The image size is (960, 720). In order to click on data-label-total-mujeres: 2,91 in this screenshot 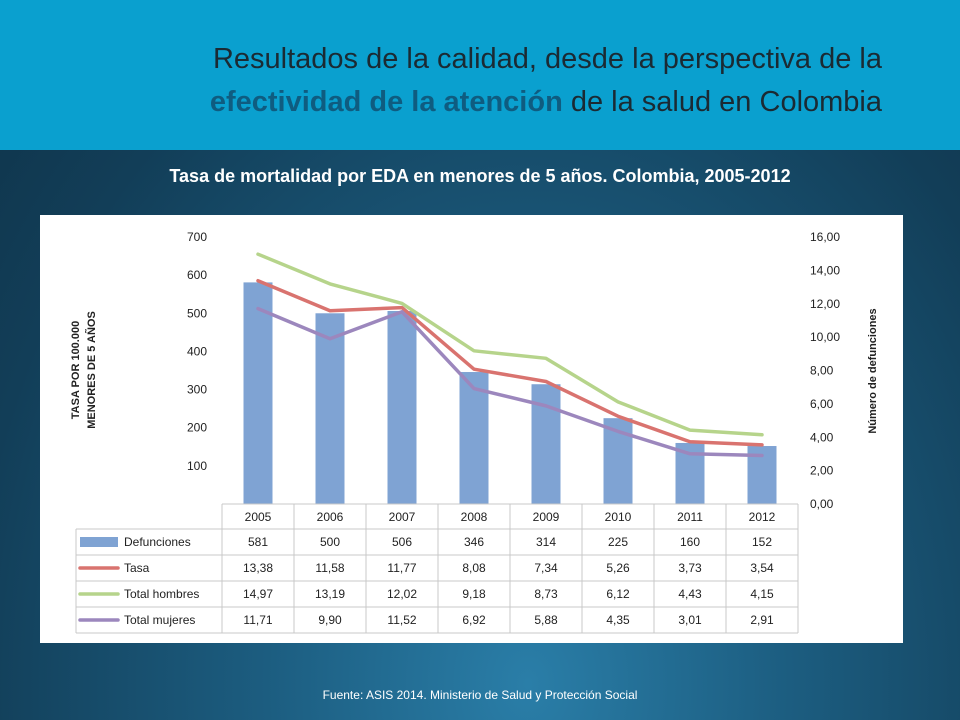, I will do `click(762, 620)`.